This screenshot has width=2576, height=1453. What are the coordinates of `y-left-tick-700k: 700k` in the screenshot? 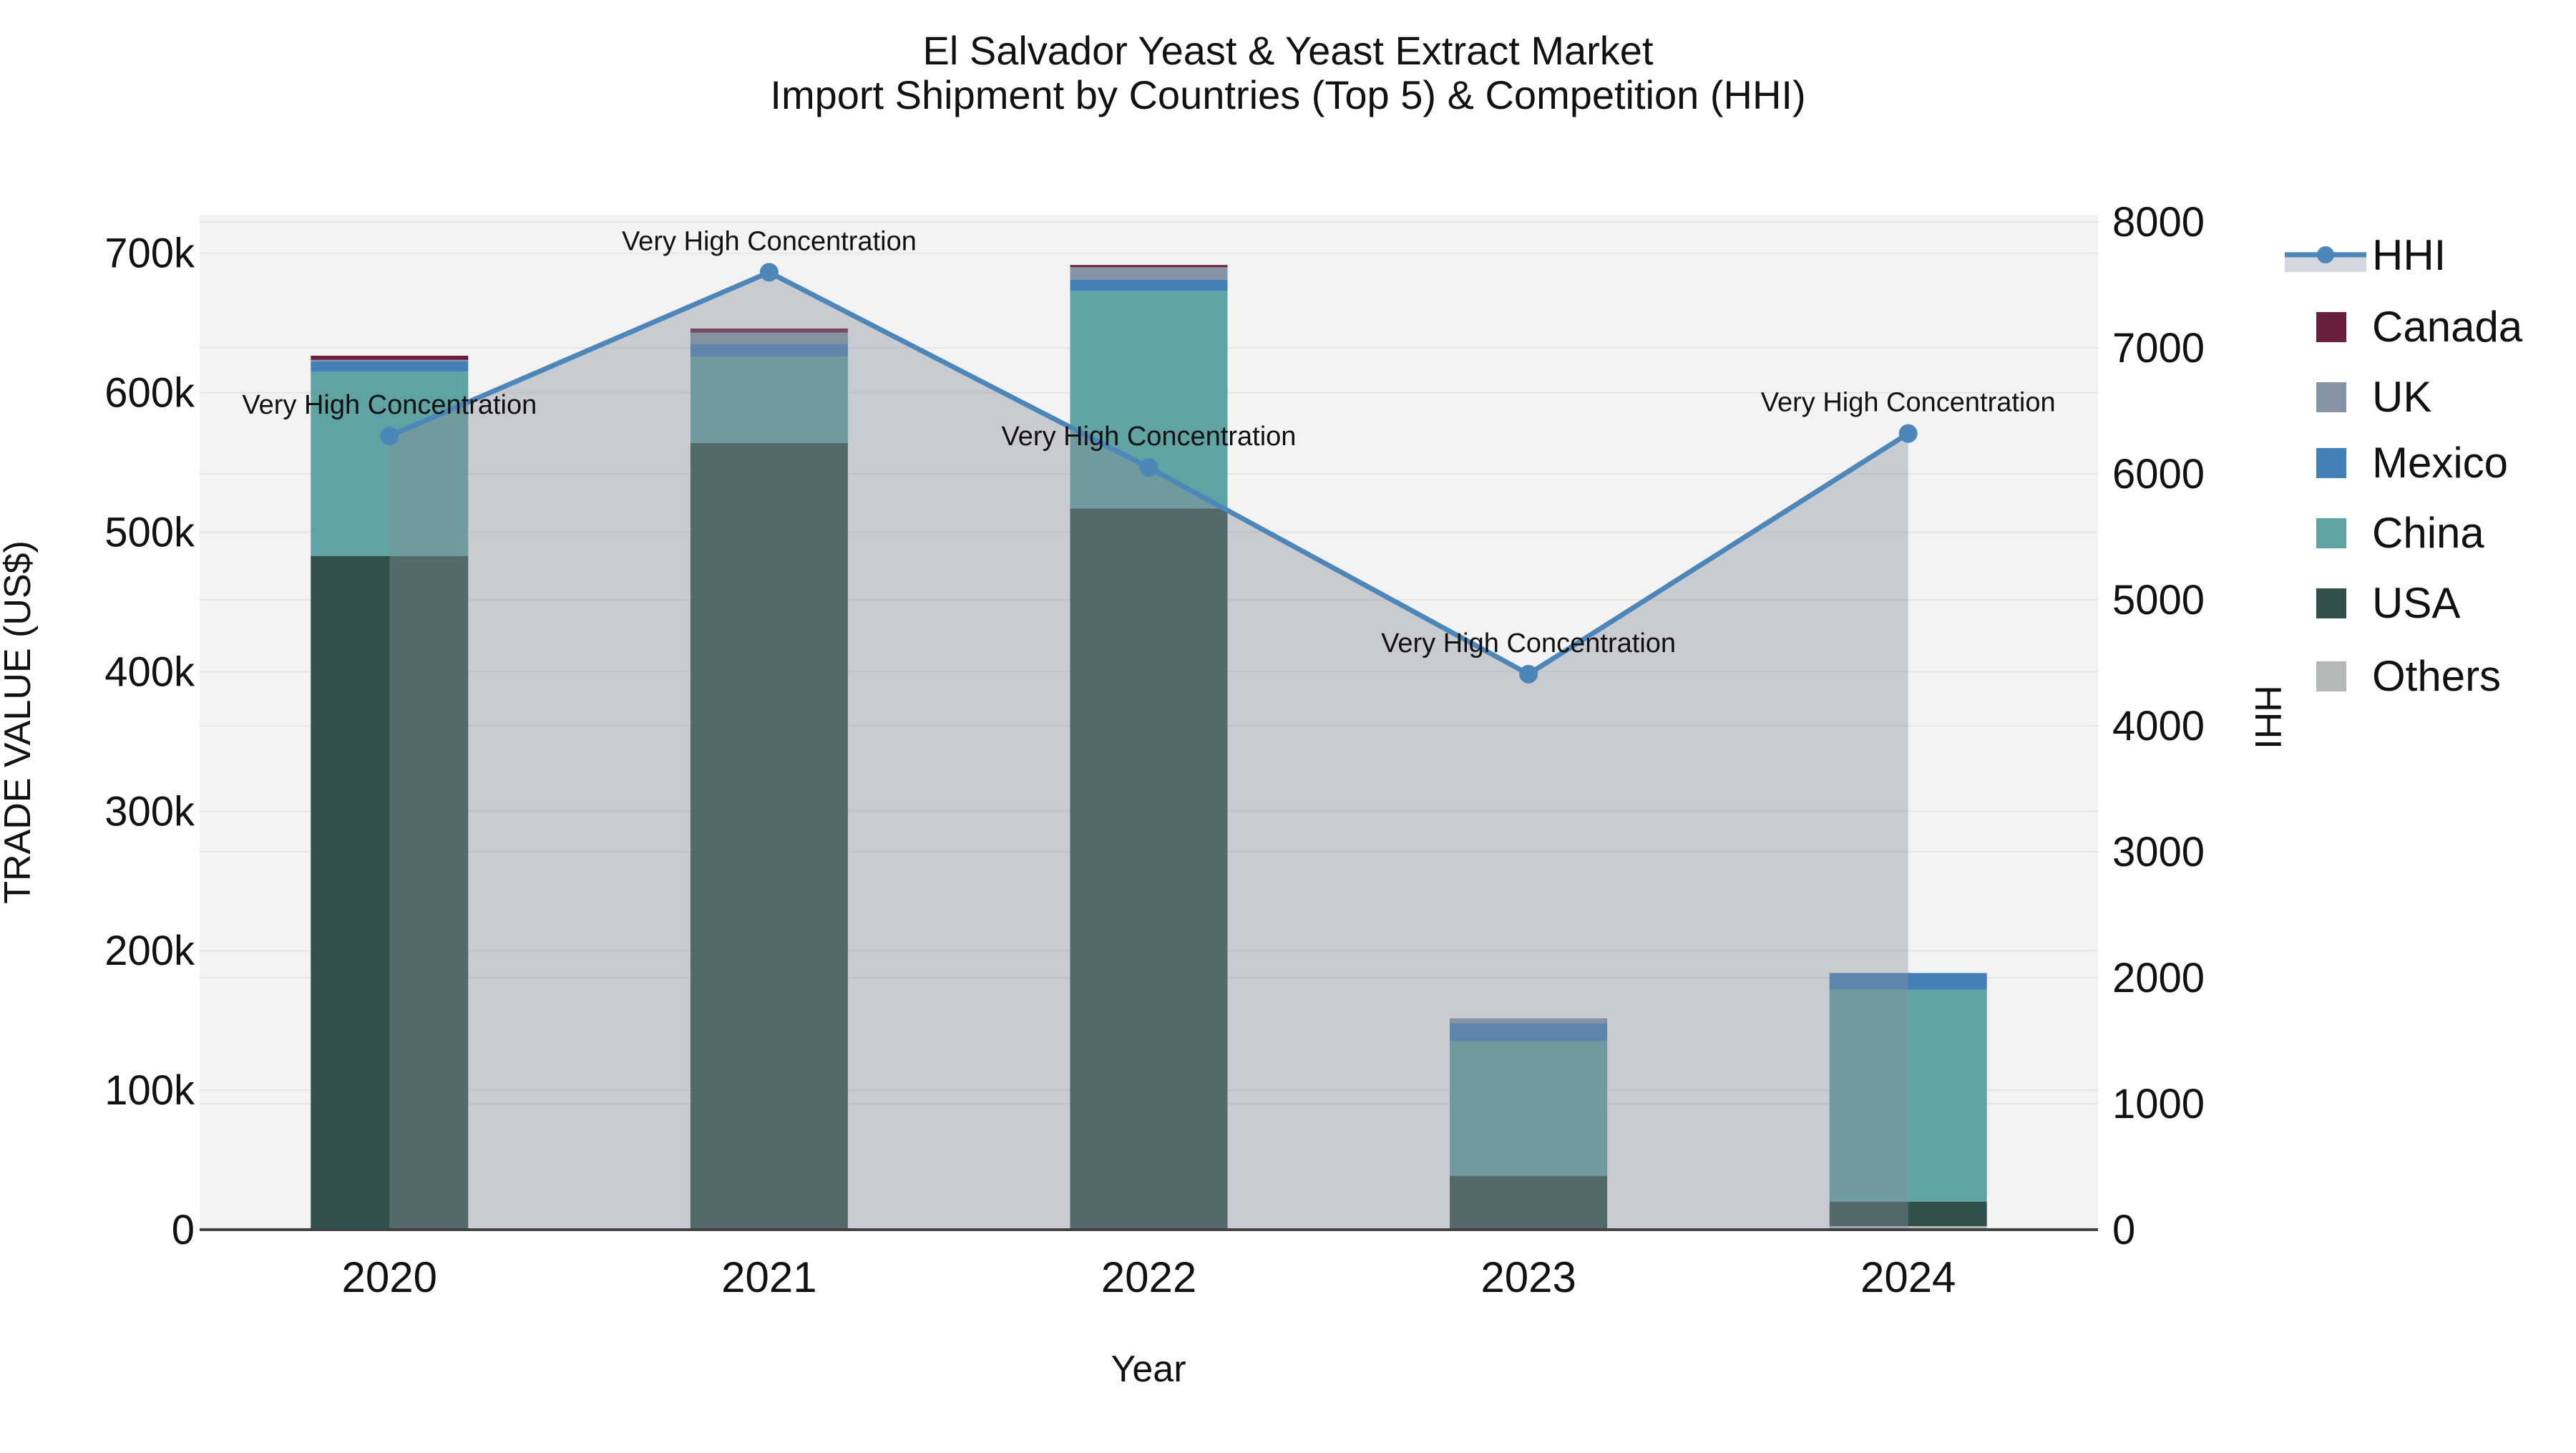 It's located at (149, 253).